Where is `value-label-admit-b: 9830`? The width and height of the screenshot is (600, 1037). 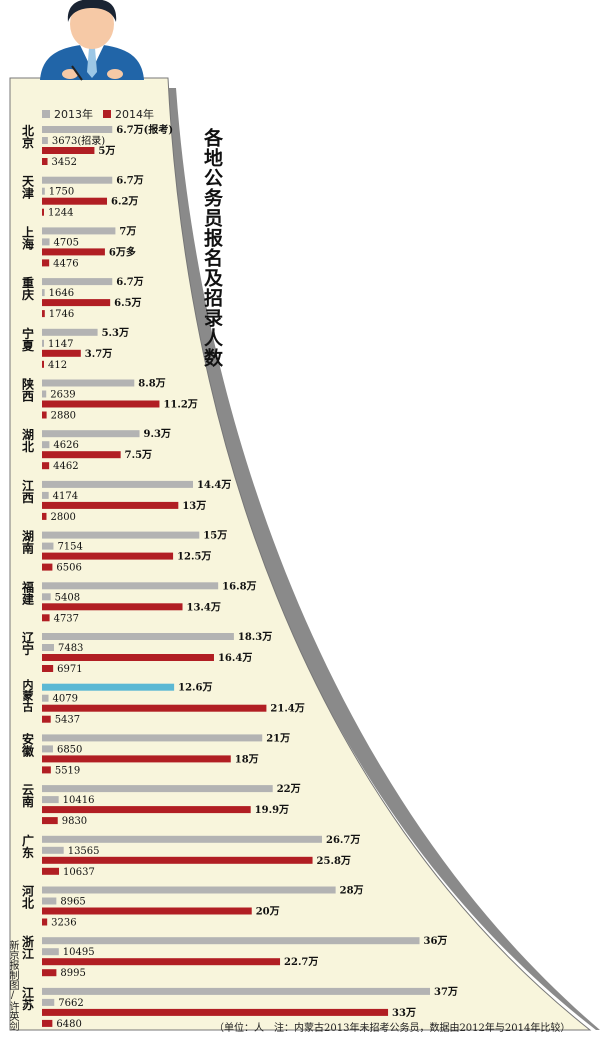
value-label-admit-b: 9830 is located at coordinates (74, 821).